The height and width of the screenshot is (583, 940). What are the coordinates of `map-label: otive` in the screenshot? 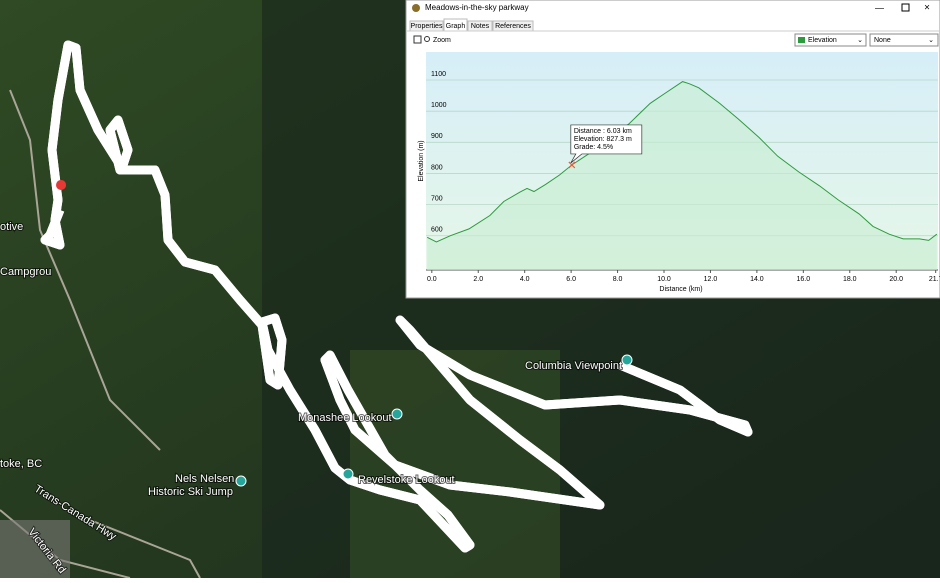 It's located at (11, 227).